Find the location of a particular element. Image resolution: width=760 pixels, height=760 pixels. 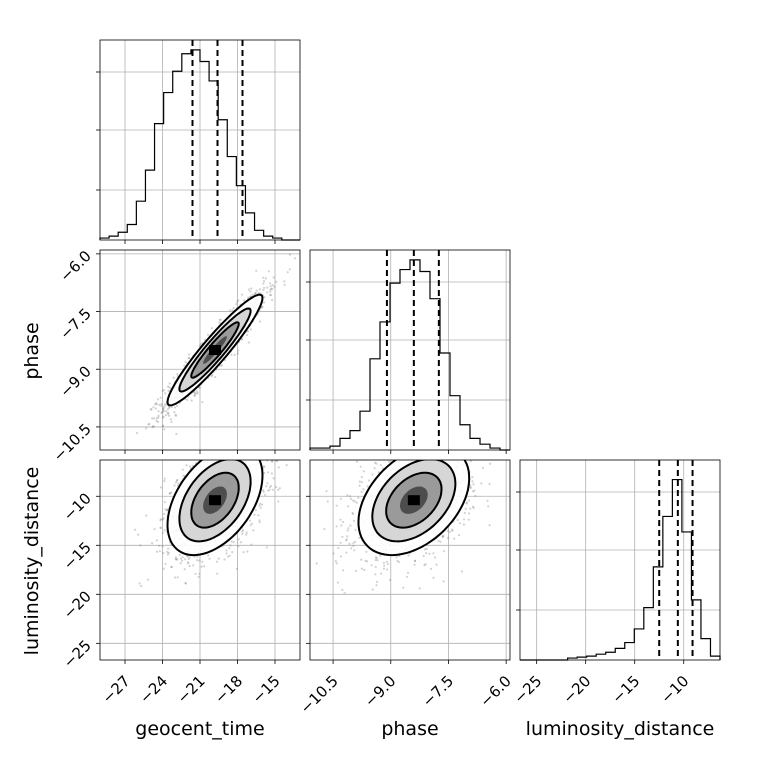

panel-phase-vs-geocent-time: −6.0 −7.5 −9.0 −10.5 is located at coordinates (175, 356).